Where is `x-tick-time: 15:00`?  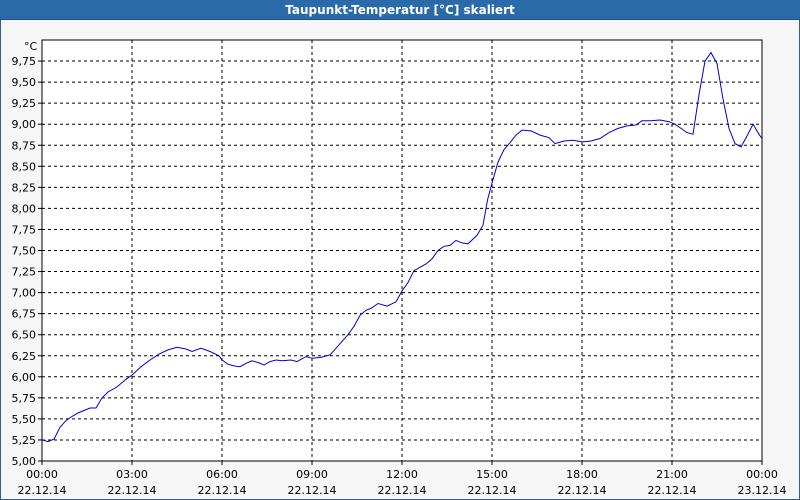
x-tick-time: 15:00 is located at coordinates (492, 474).